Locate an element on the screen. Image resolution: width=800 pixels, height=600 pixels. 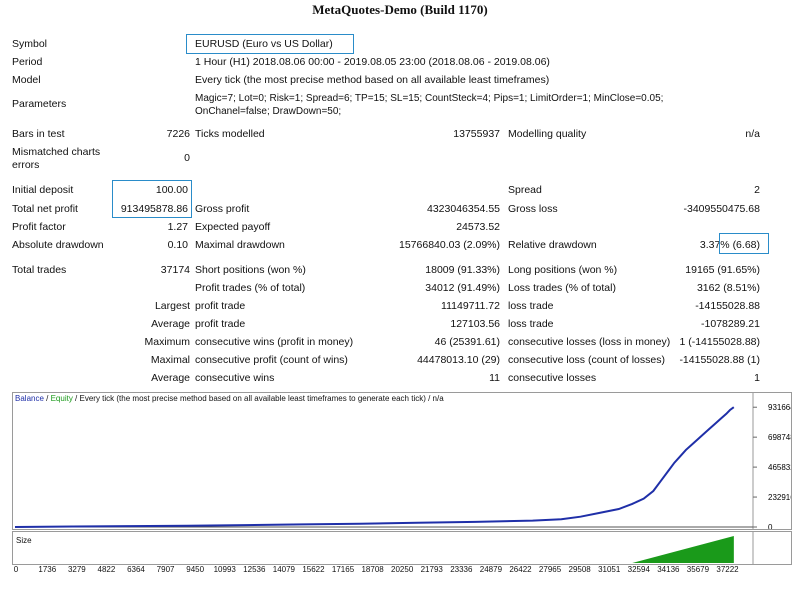
x-tick-label: 10993 is located at coordinates (224, 569).